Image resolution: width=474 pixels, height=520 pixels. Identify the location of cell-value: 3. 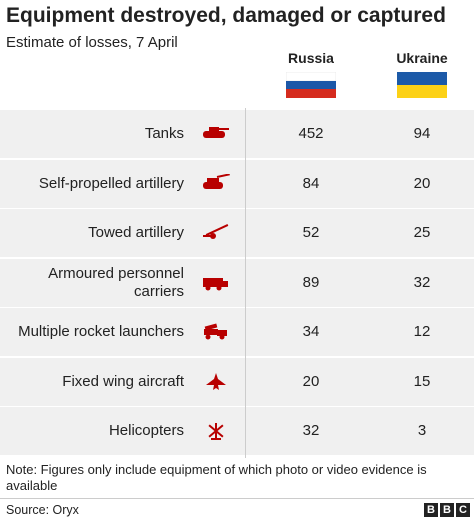
(422, 430).